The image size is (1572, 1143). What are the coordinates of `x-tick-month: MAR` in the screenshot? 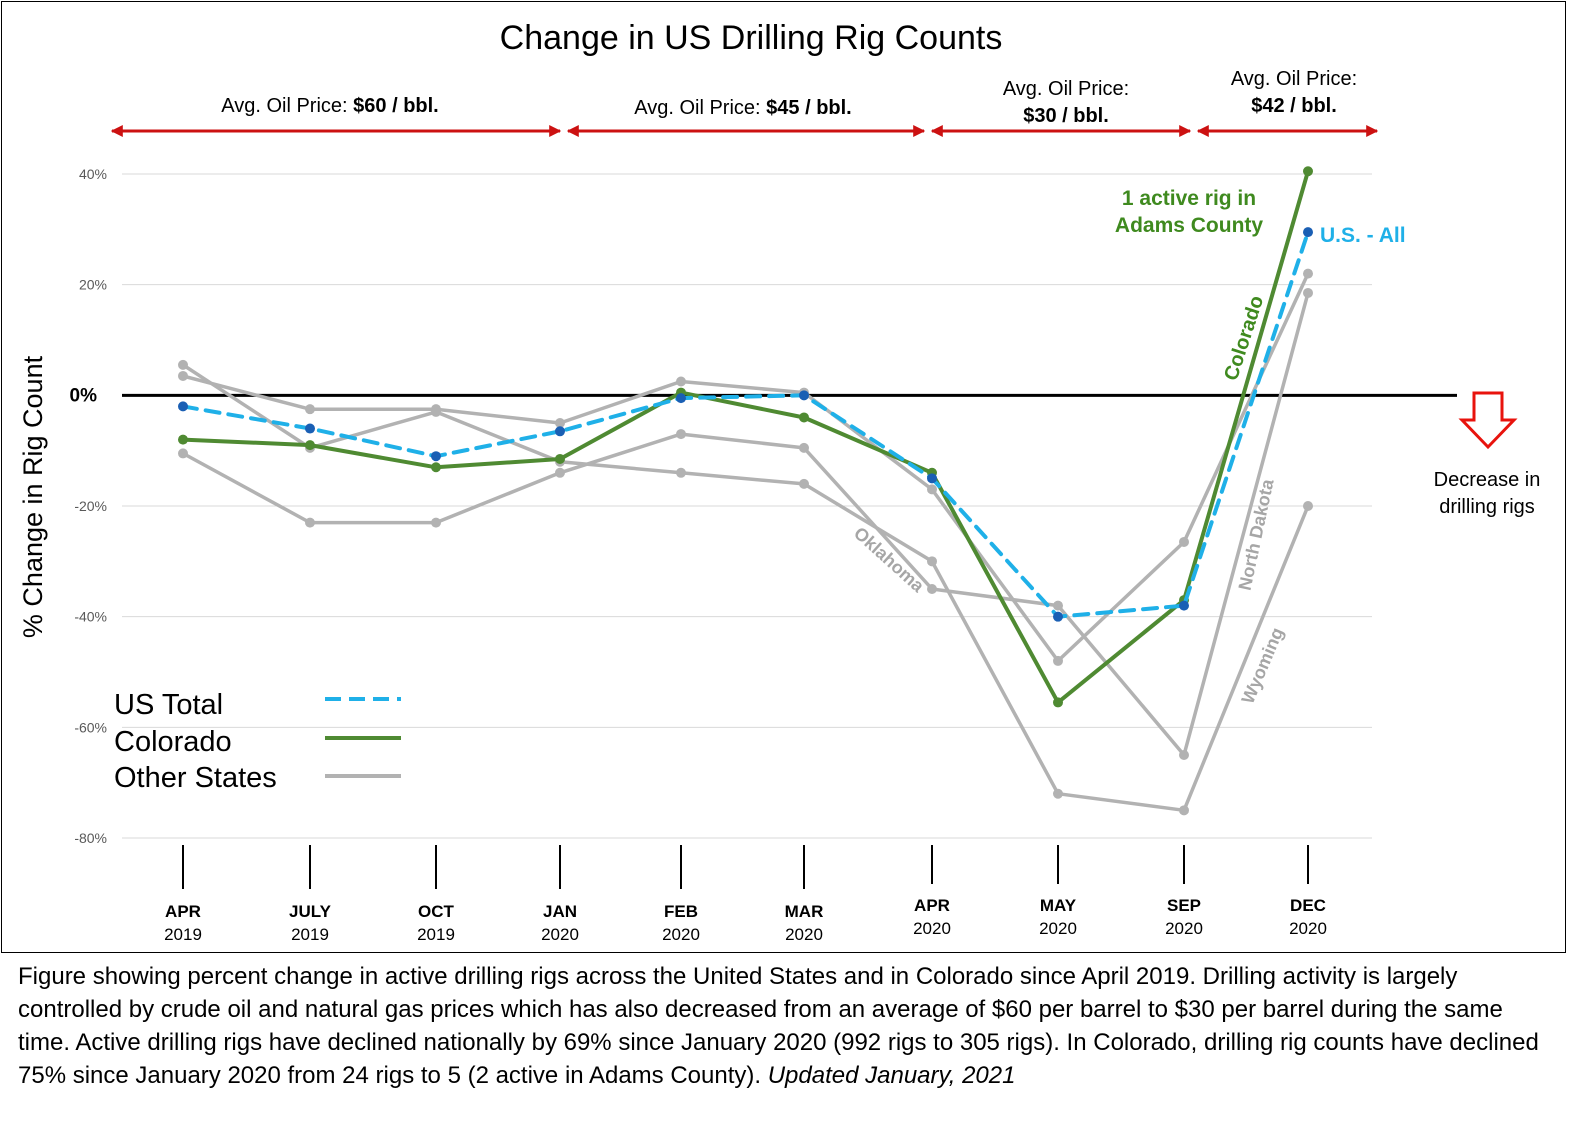 It's located at (804, 911).